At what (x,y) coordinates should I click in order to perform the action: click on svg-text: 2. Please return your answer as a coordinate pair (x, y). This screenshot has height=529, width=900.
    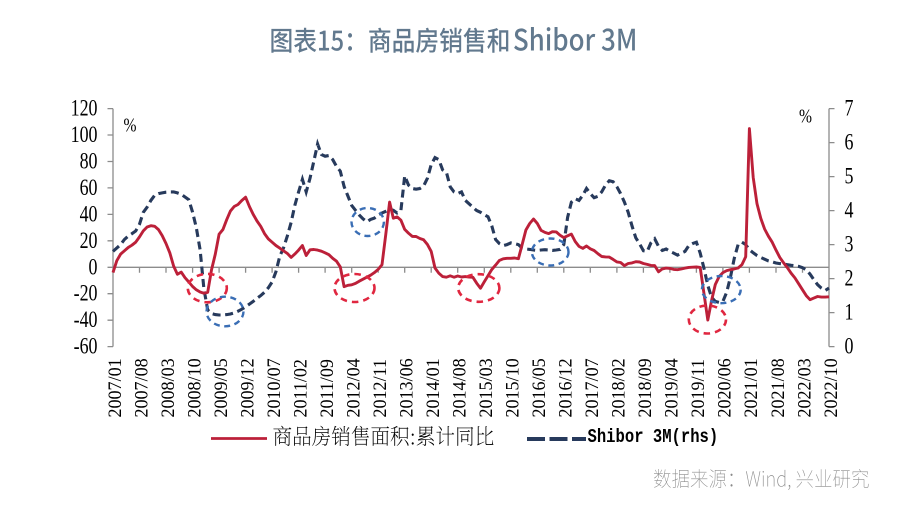
    Looking at the image, I should click on (849, 279).